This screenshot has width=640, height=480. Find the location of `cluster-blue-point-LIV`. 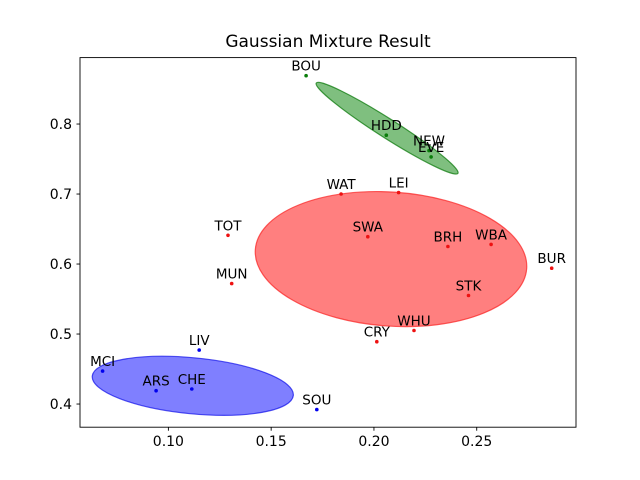

cluster-blue-point-LIV is located at coordinates (199, 350).